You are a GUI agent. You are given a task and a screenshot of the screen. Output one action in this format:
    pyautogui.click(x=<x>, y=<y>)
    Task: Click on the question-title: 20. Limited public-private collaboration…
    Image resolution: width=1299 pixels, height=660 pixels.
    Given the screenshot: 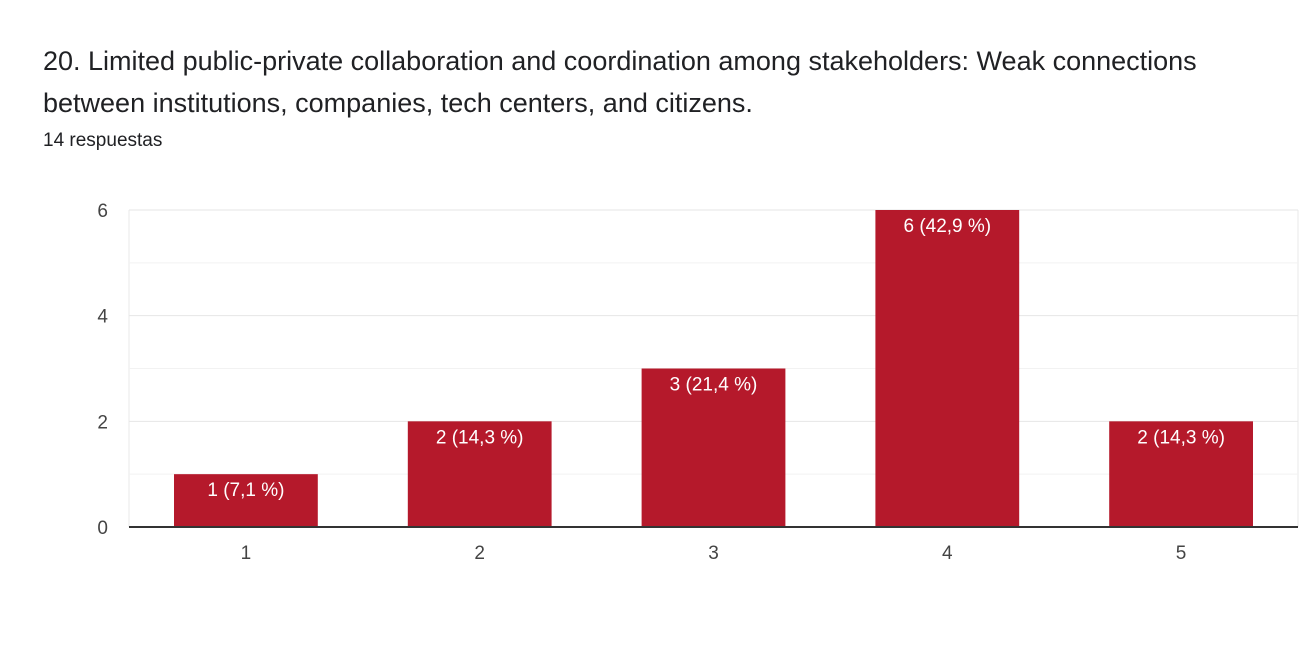 What is the action you would take?
    pyautogui.click(x=620, y=82)
    